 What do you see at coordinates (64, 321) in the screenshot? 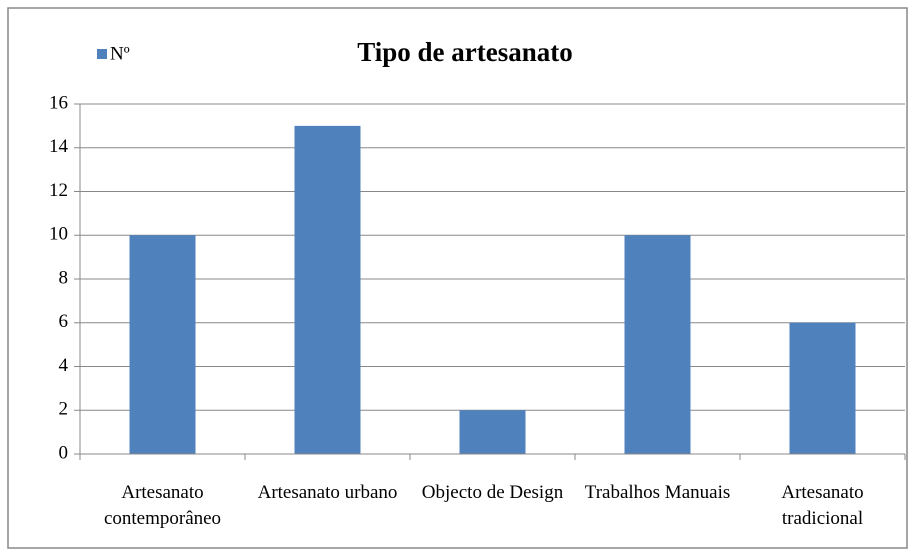
I see `y-tick-label: 6` at bounding box center [64, 321].